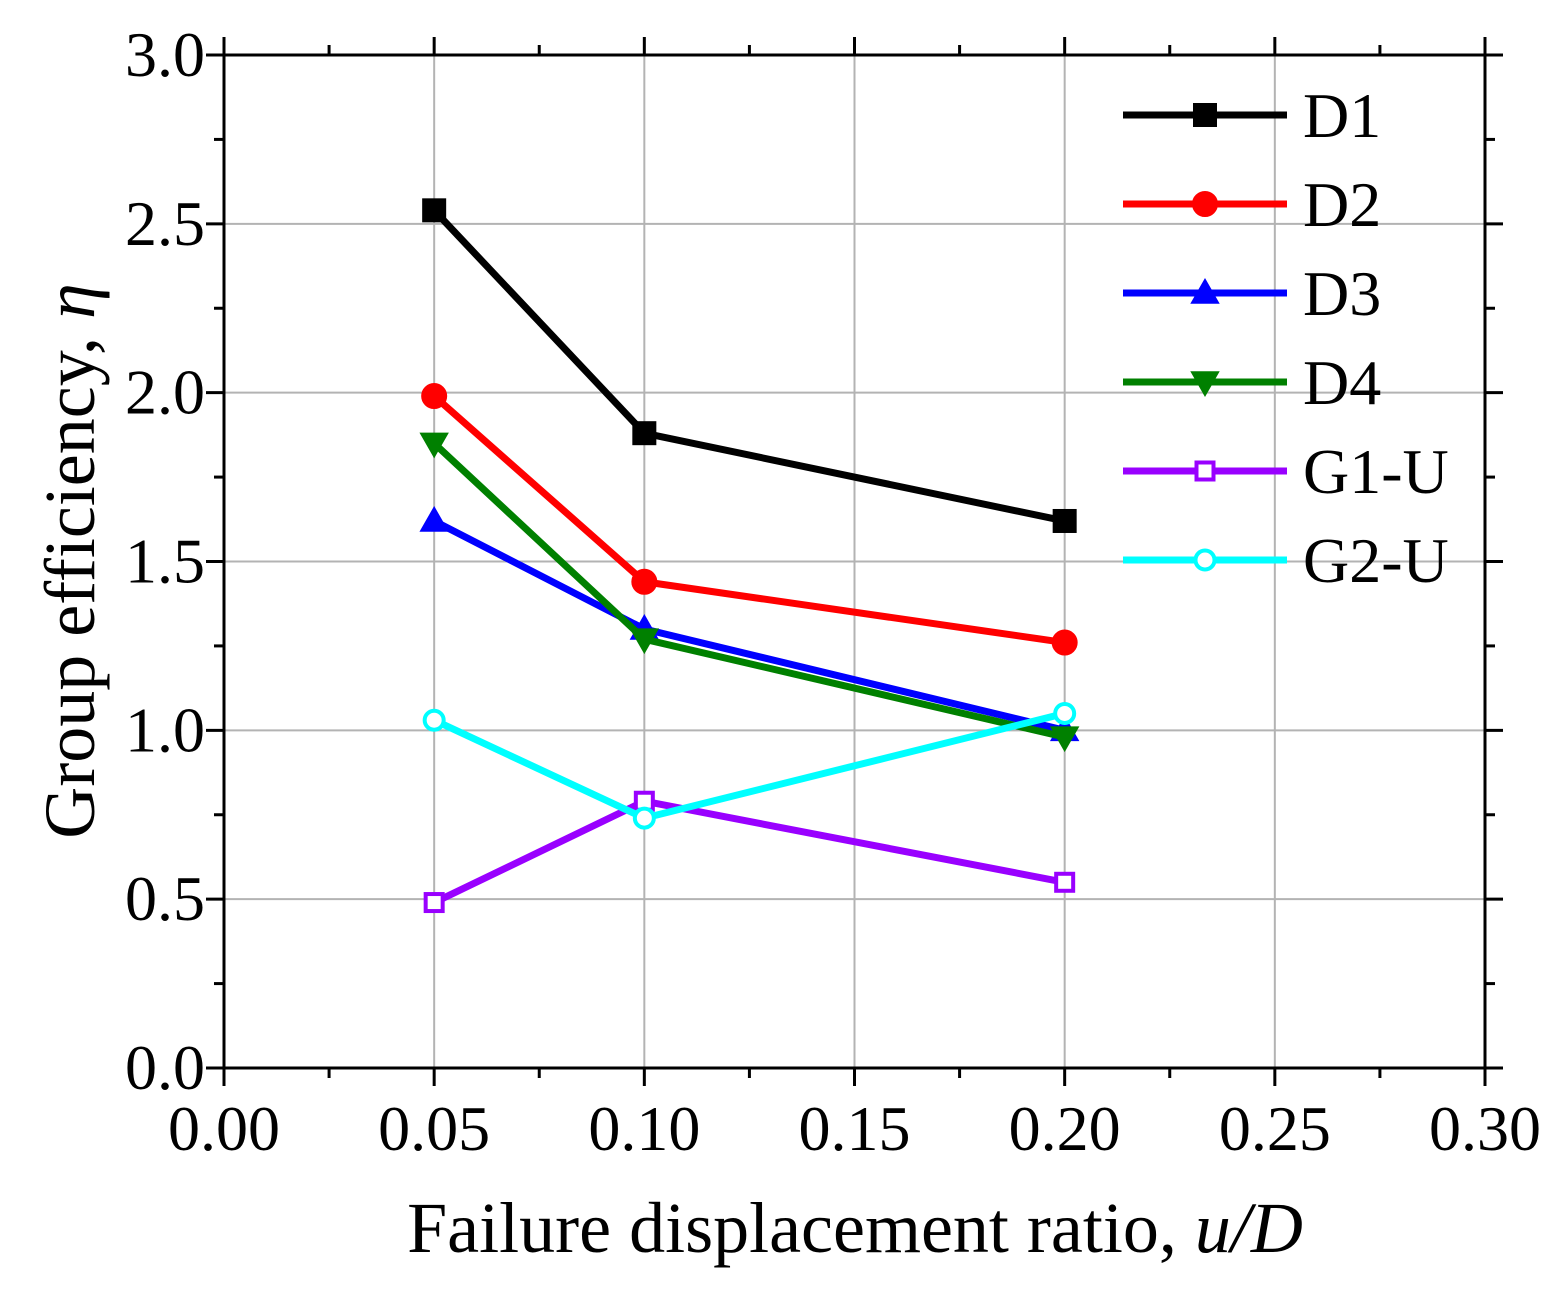  I want to click on legend-label-d1: D1, so click(1342, 115).